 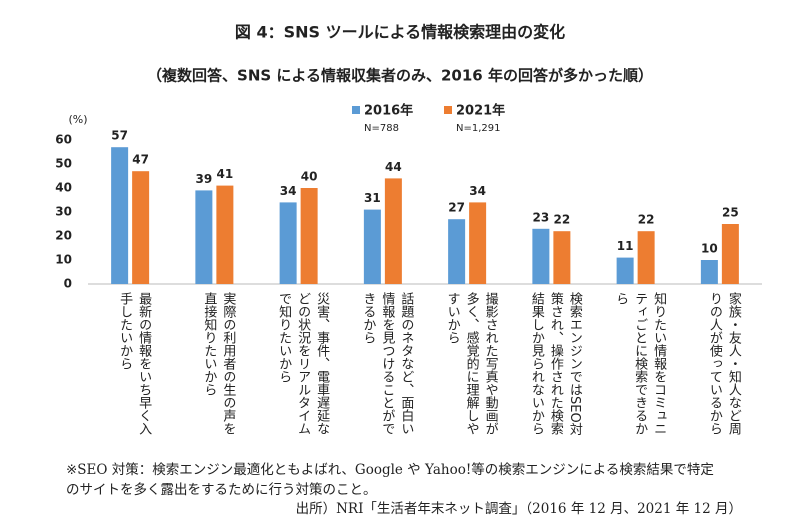 What do you see at coordinates (709, 249) in the screenshot?
I see `value-label: 10` at bounding box center [709, 249].